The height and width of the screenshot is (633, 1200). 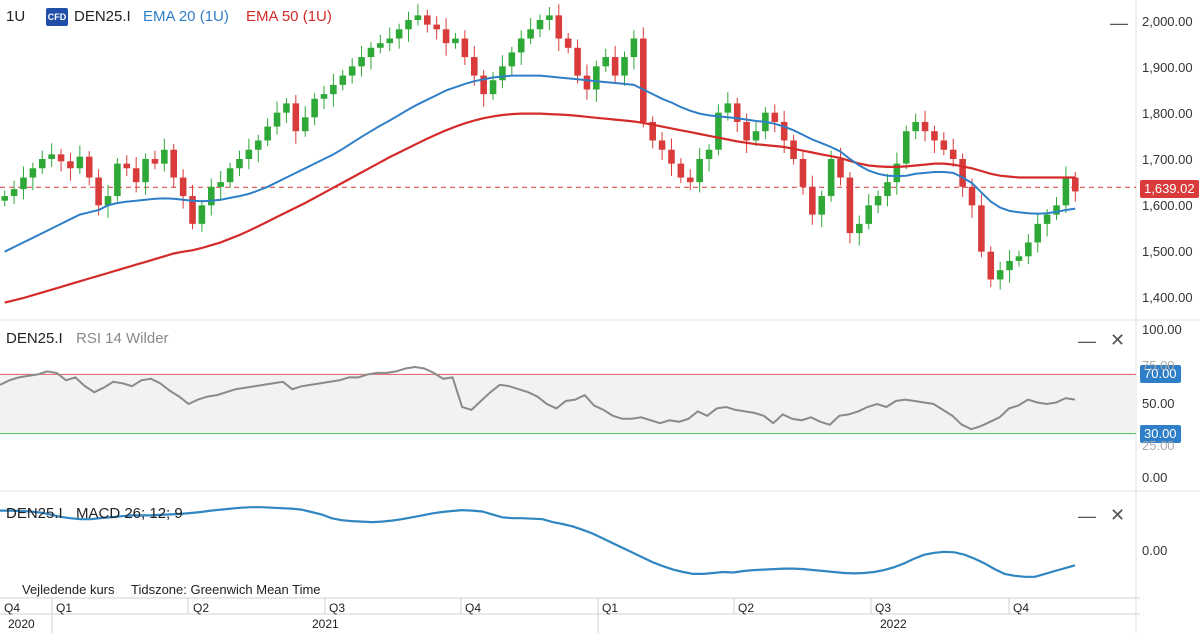 I want to click on price-tick: 1,900.00, so click(x=1167, y=67).